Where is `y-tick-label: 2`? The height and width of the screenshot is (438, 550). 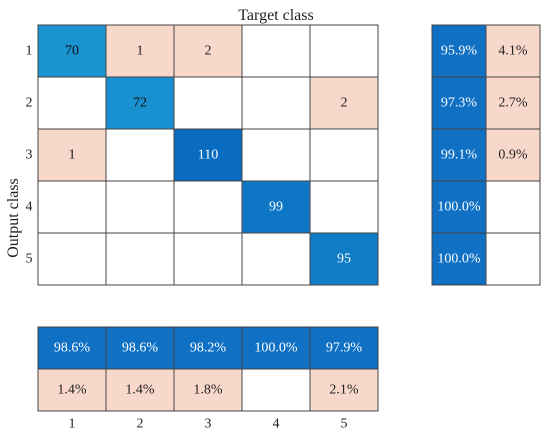 y-tick-label: 2 is located at coordinates (29, 103).